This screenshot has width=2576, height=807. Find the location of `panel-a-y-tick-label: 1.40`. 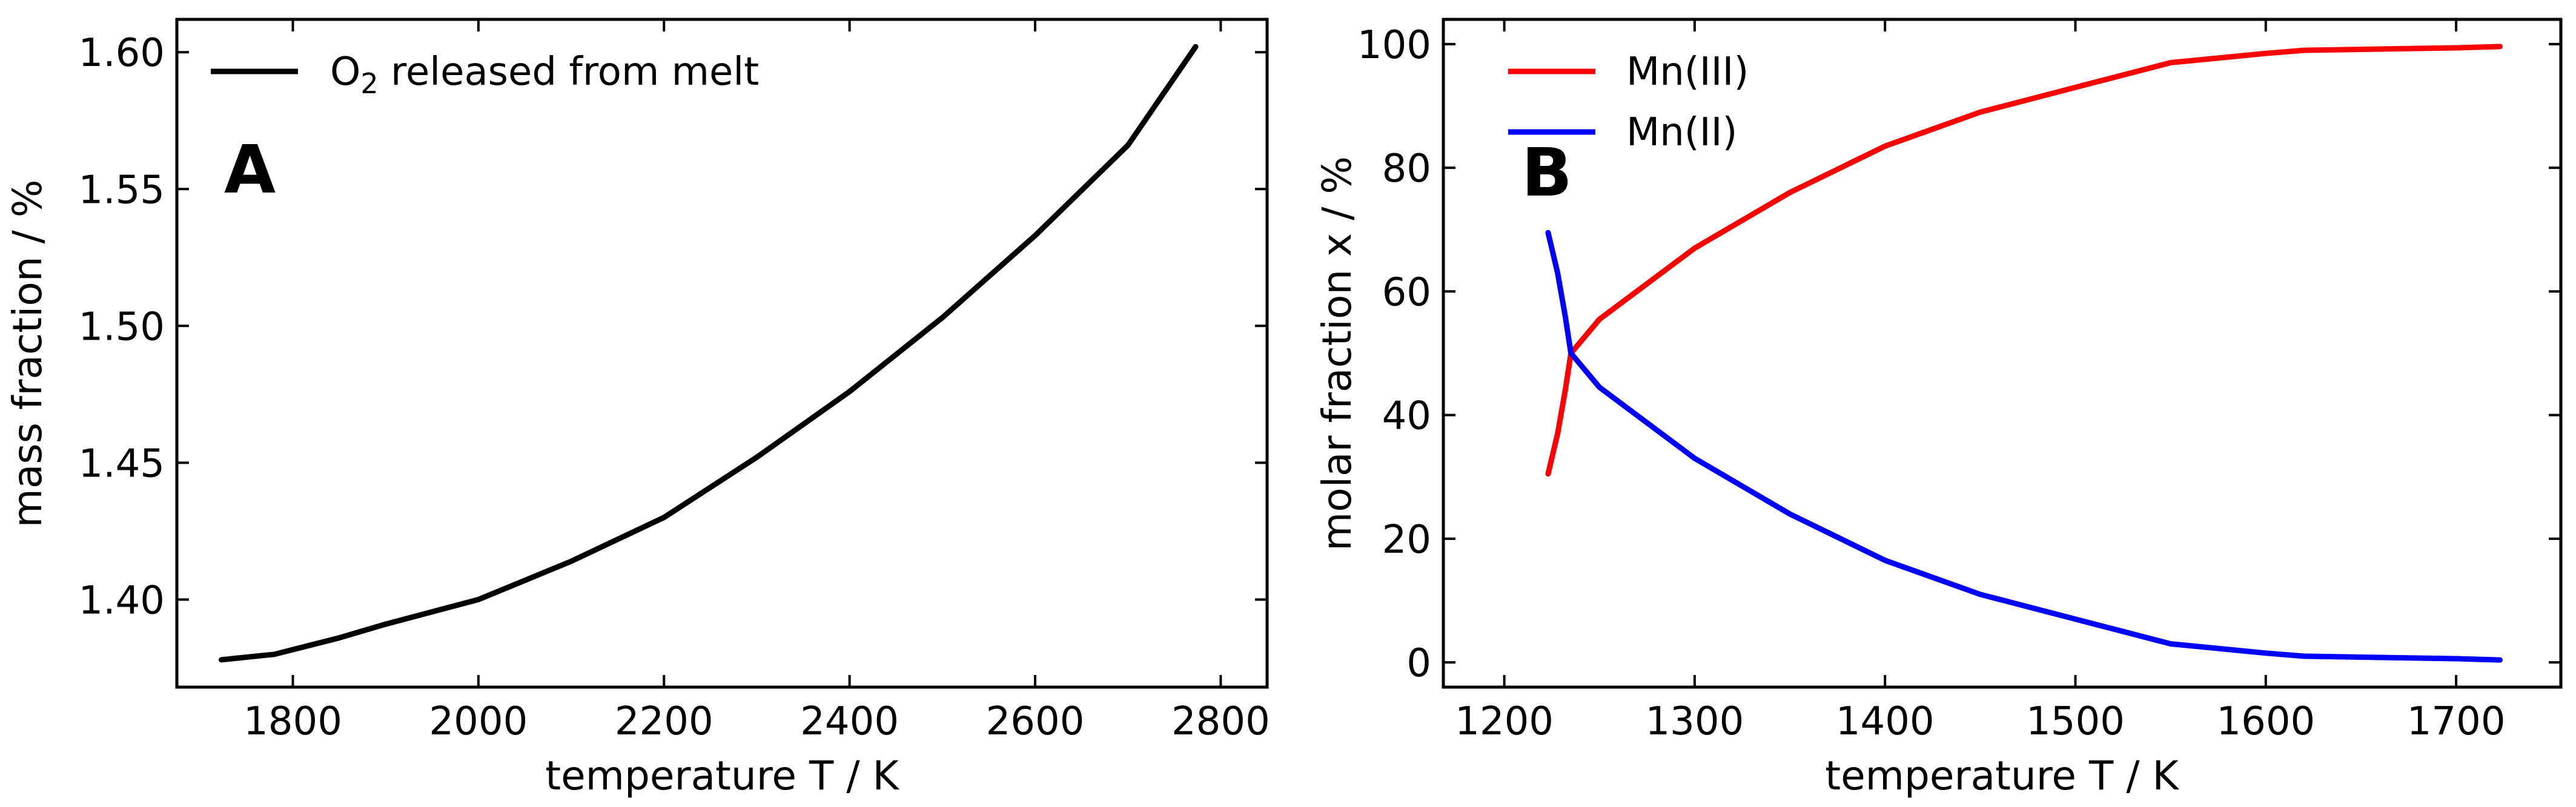

panel-a-y-tick-label: 1.40 is located at coordinates (122, 600).